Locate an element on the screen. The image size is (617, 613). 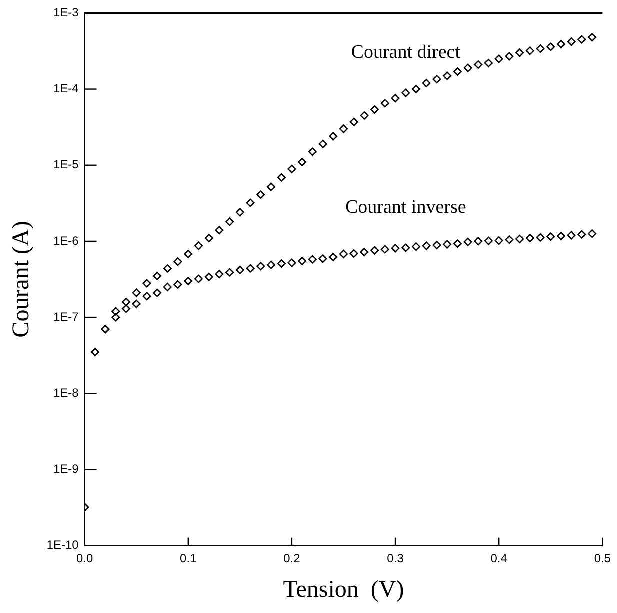
x-tick-label: 0.1 is located at coordinates (189, 558).